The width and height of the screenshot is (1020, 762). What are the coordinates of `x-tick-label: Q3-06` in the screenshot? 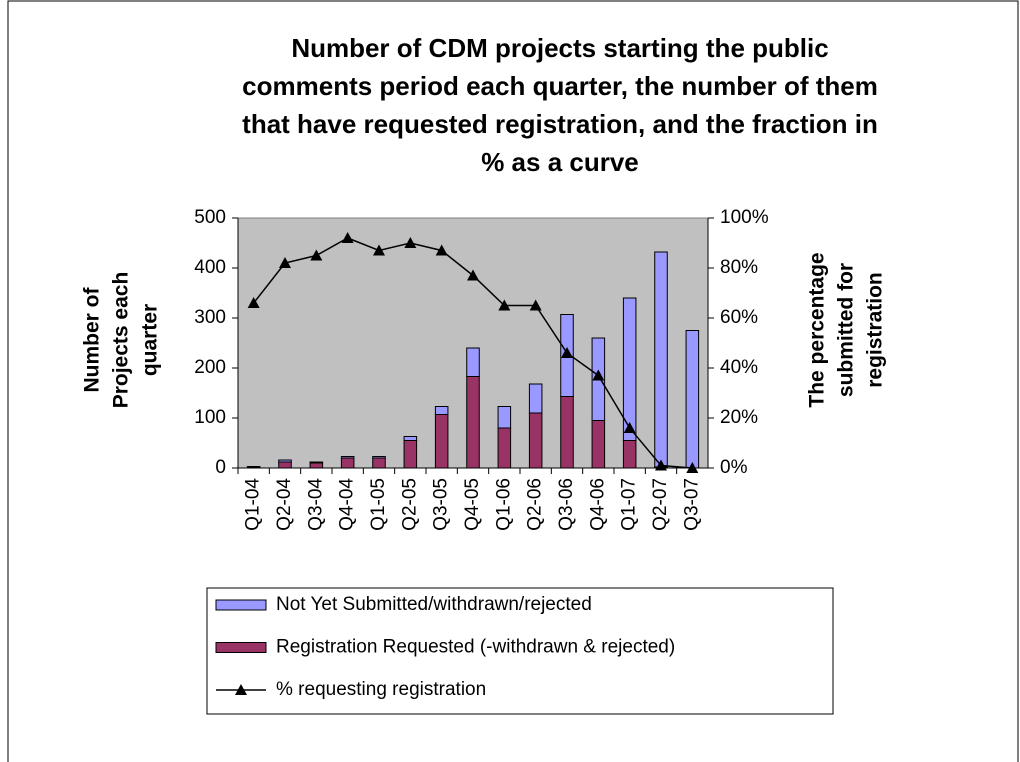 It's located at (566, 504).